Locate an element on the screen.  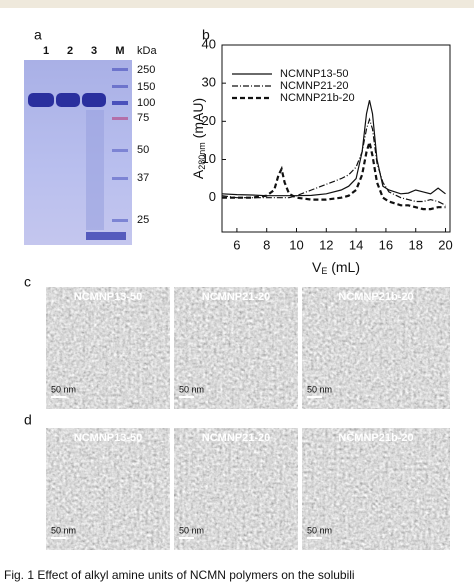
x-axis-label: VE (mL) is located at coordinates (336, 268).